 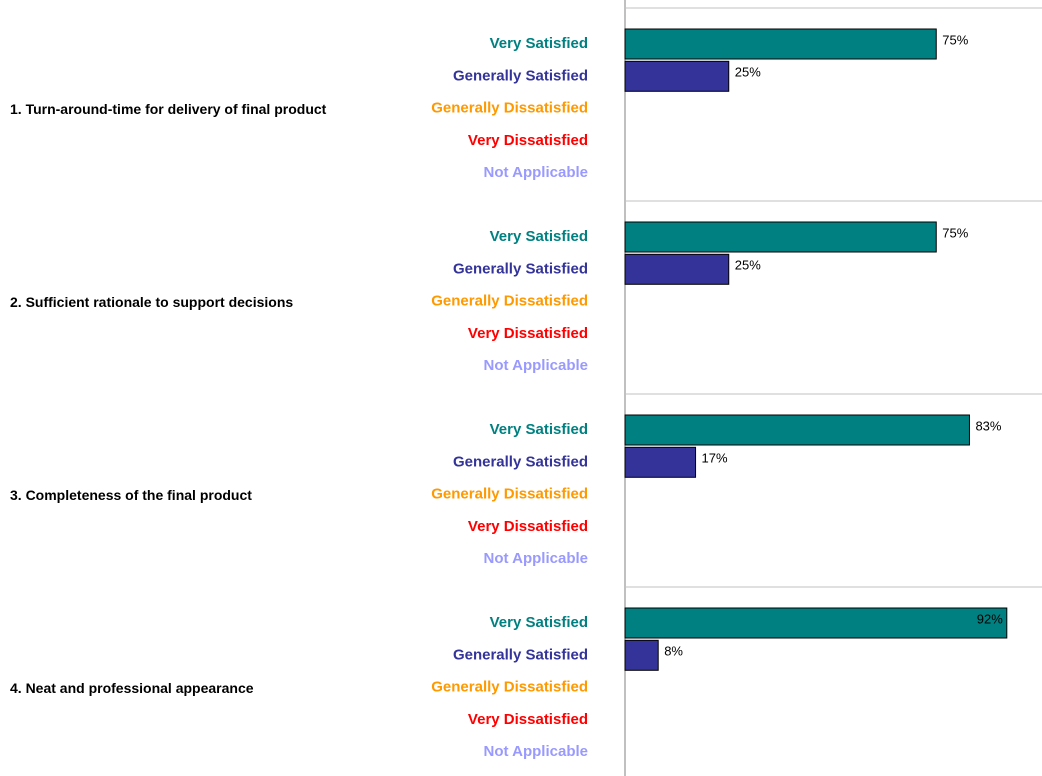 I want to click on data-label: 92%, so click(x=990, y=618).